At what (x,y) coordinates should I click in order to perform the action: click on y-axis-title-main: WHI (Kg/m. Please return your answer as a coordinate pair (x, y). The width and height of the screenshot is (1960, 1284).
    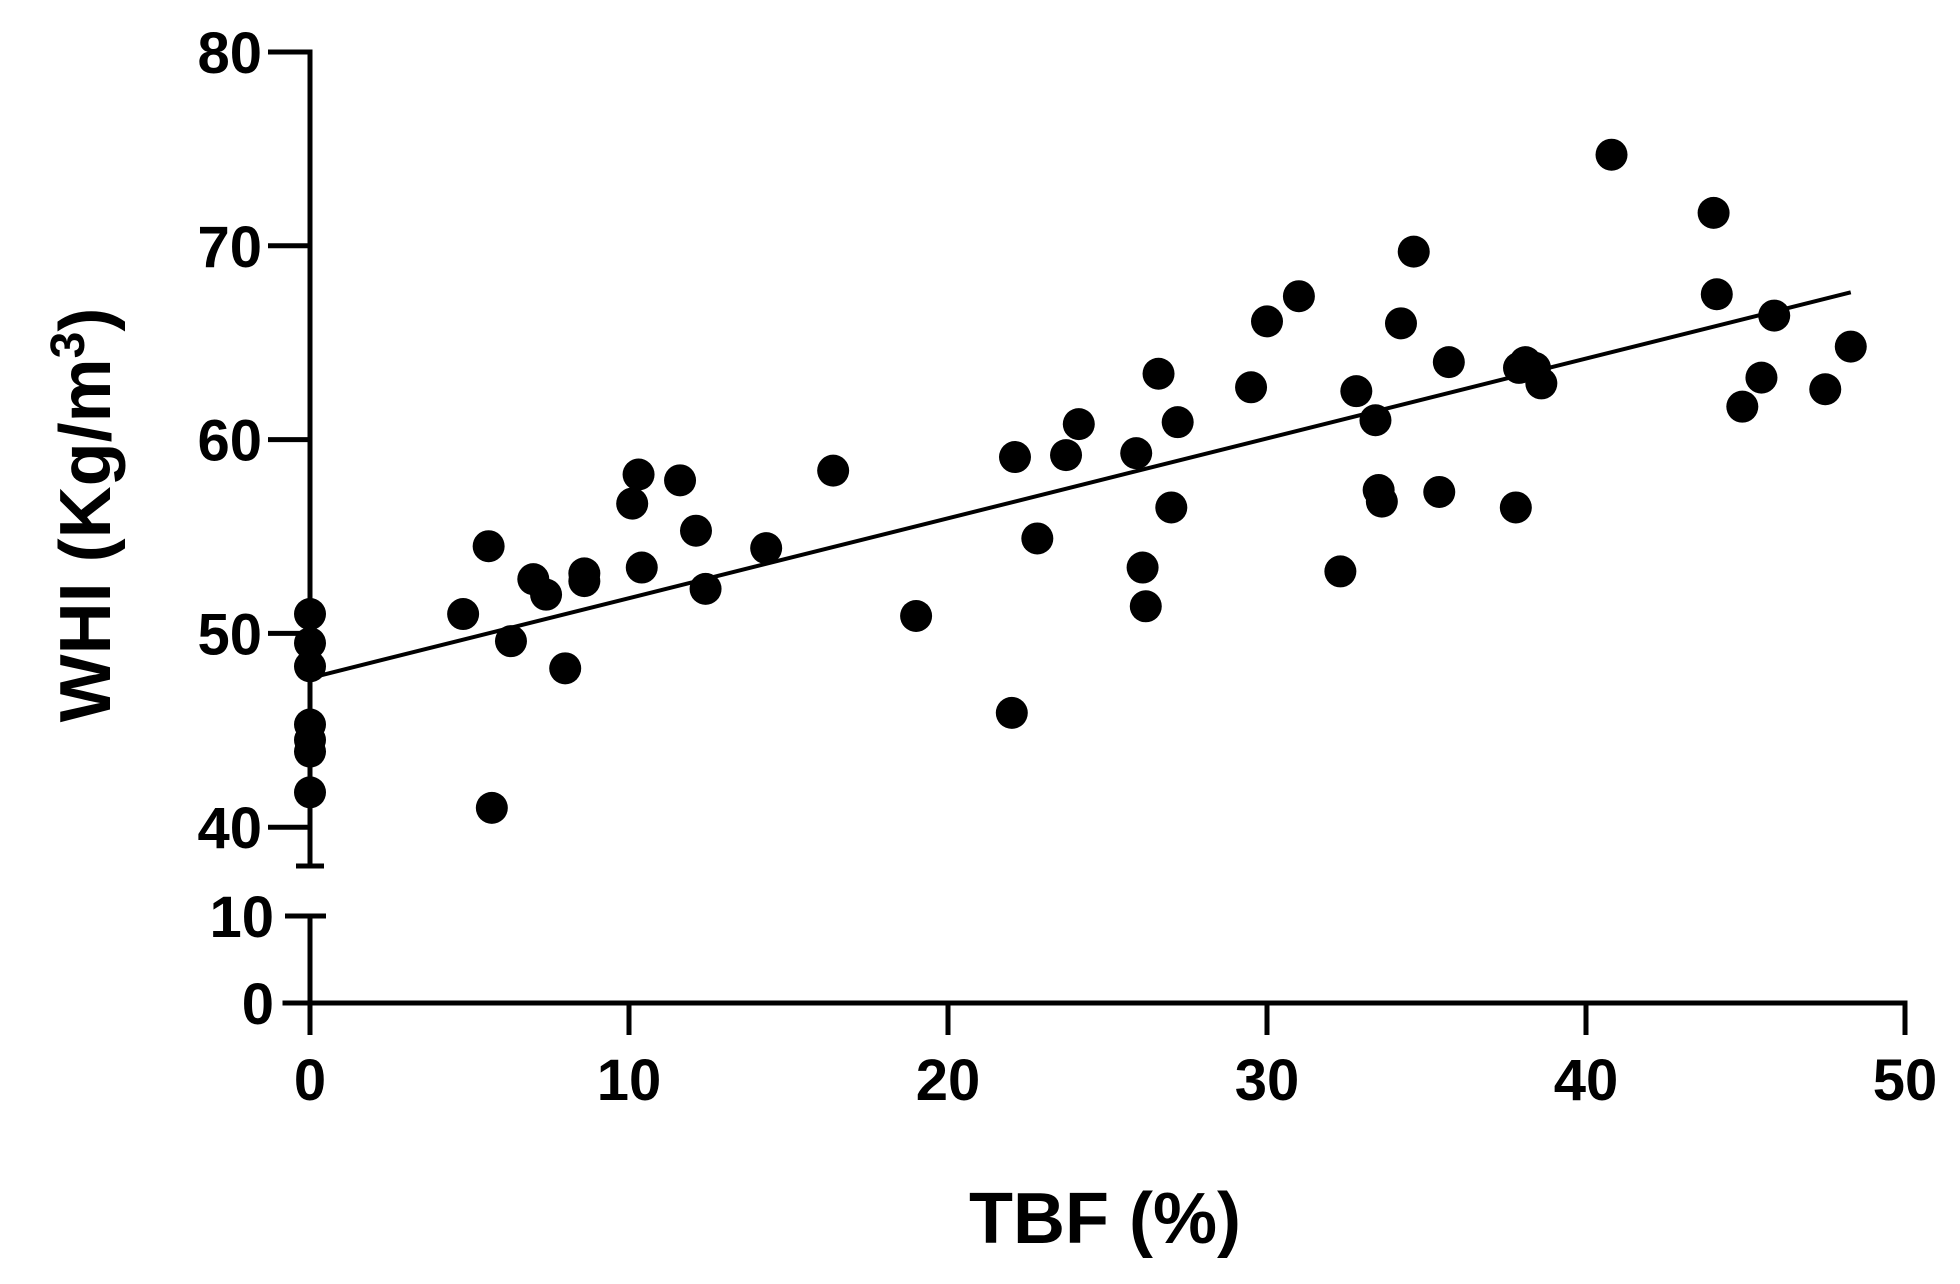
    Looking at the image, I should click on (86, 540).